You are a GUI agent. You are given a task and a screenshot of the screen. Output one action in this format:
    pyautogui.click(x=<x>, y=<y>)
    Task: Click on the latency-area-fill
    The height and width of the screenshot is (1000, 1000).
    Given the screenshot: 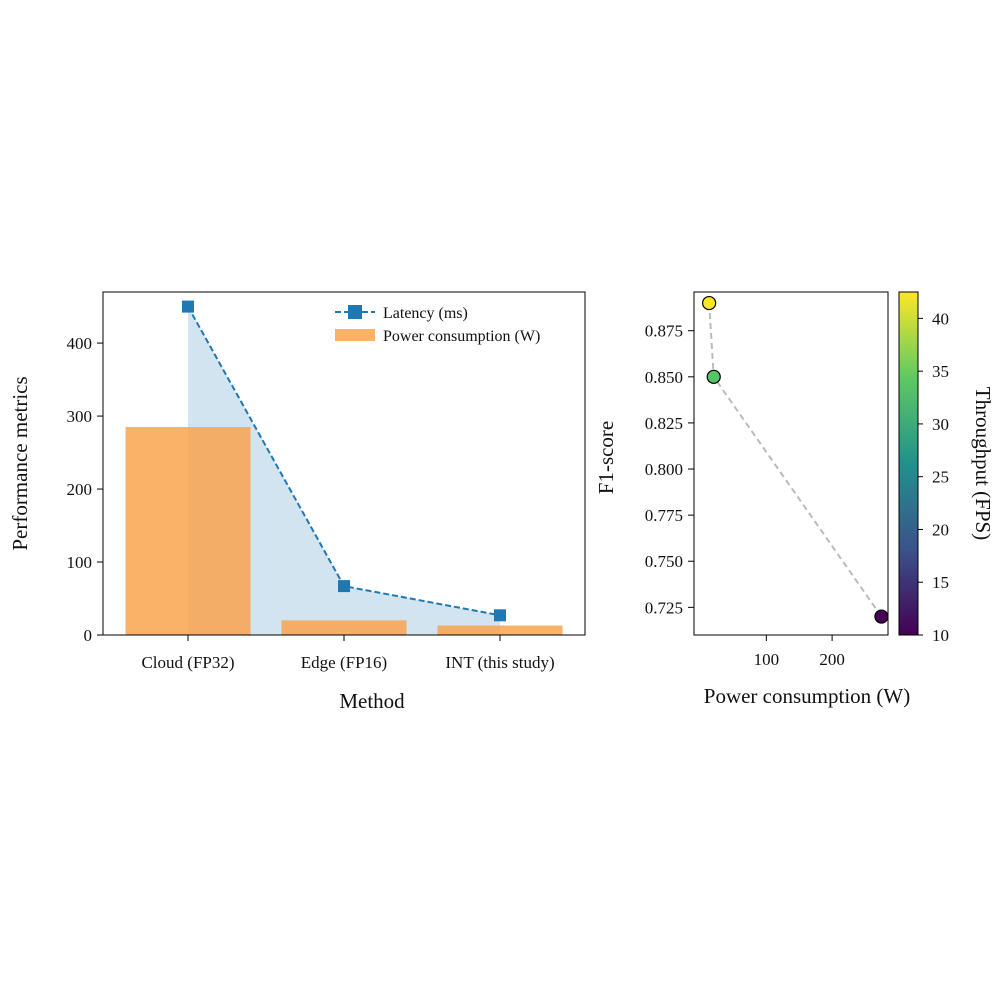 What is the action you would take?
    pyautogui.click(x=344, y=470)
    